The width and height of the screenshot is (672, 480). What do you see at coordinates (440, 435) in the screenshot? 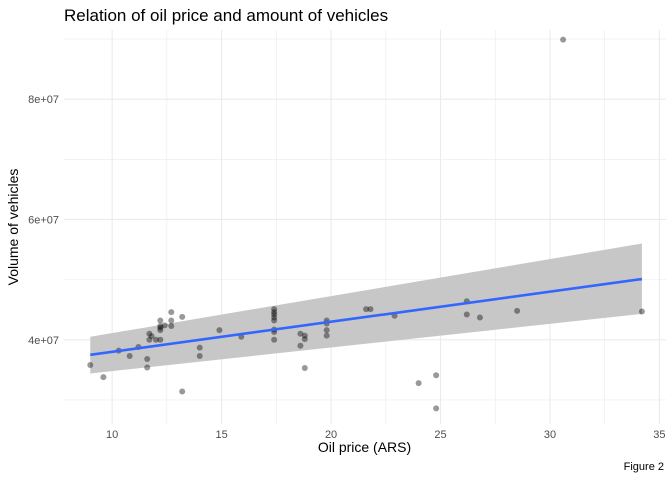
I see `x-tick-label: 25` at bounding box center [440, 435].